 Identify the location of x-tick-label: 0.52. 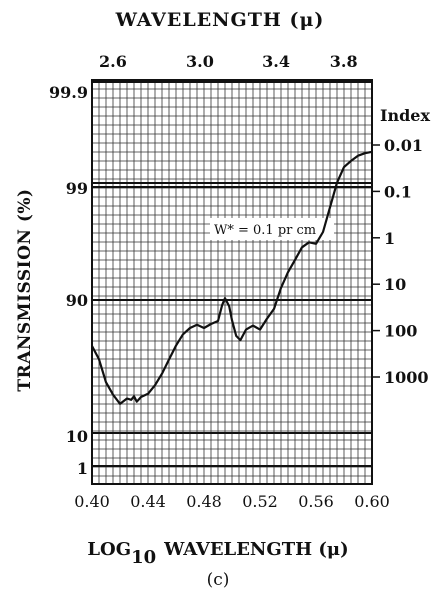
(260, 501).